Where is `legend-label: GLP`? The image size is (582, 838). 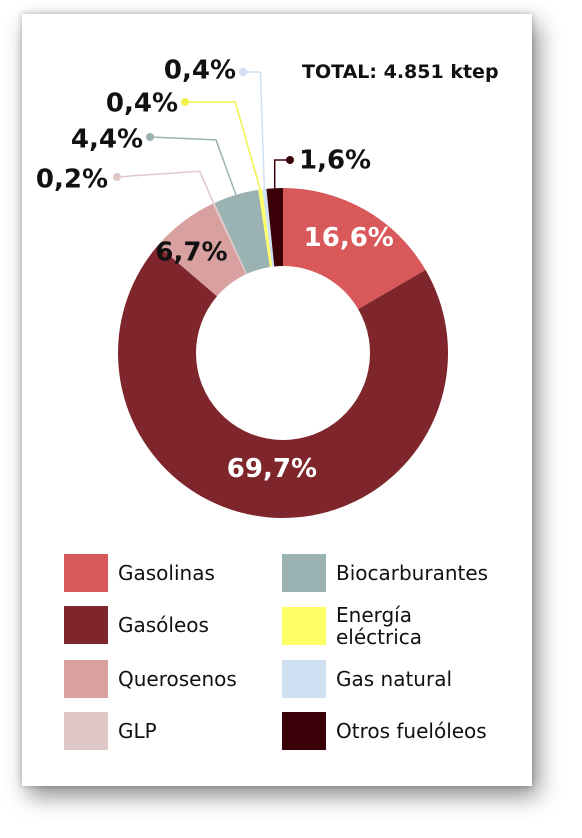
legend-label: GLP is located at coordinates (137, 731).